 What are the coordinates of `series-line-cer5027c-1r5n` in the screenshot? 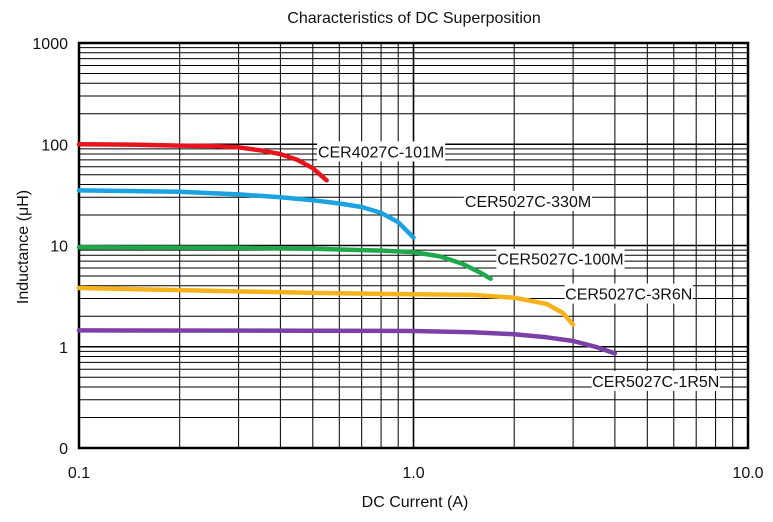 It's located at (347, 342).